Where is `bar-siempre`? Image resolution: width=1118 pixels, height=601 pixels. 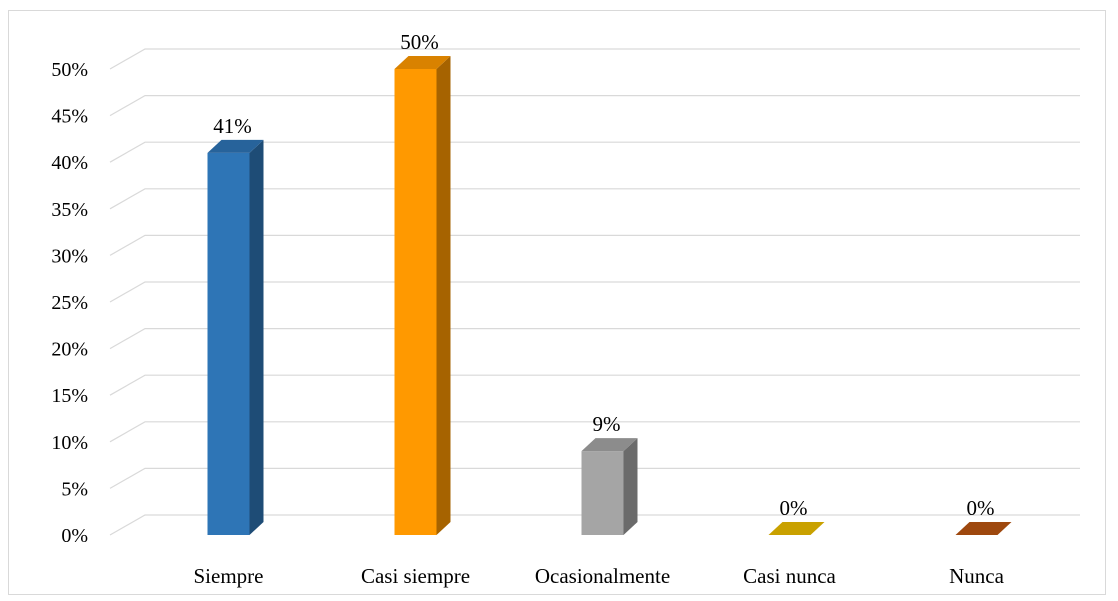 bar-siempre is located at coordinates (235, 337).